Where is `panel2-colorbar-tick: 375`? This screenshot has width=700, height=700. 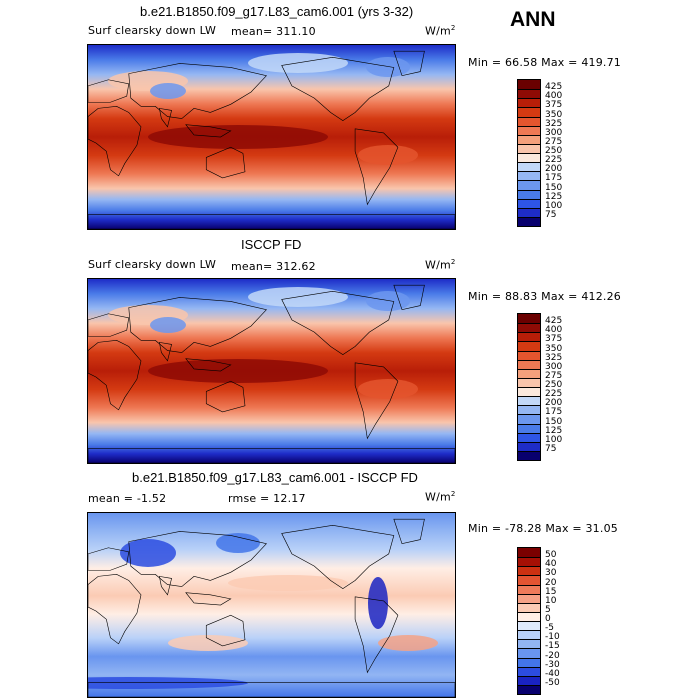 panel2-colorbar-tick: 375 is located at coordinates (554, 339).